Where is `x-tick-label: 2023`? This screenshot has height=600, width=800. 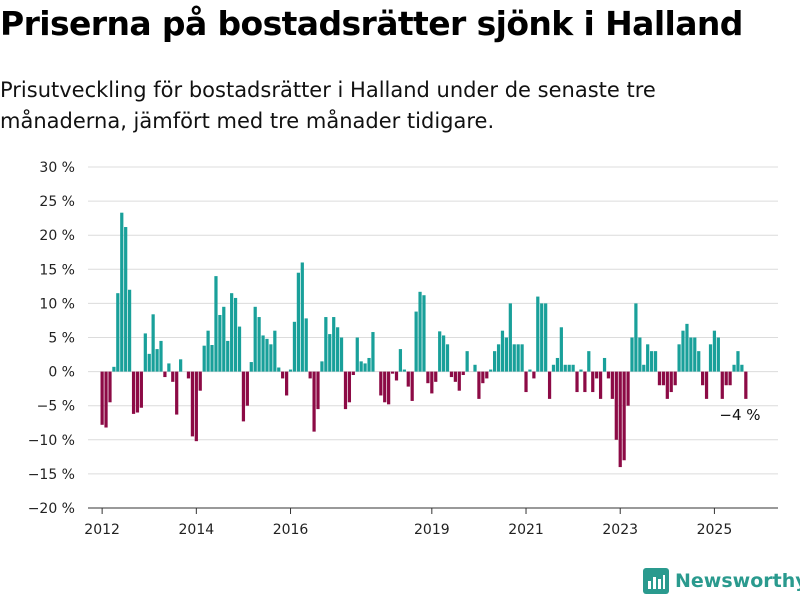 x-tick-label: 2023 is located at coordinates (620, 530).